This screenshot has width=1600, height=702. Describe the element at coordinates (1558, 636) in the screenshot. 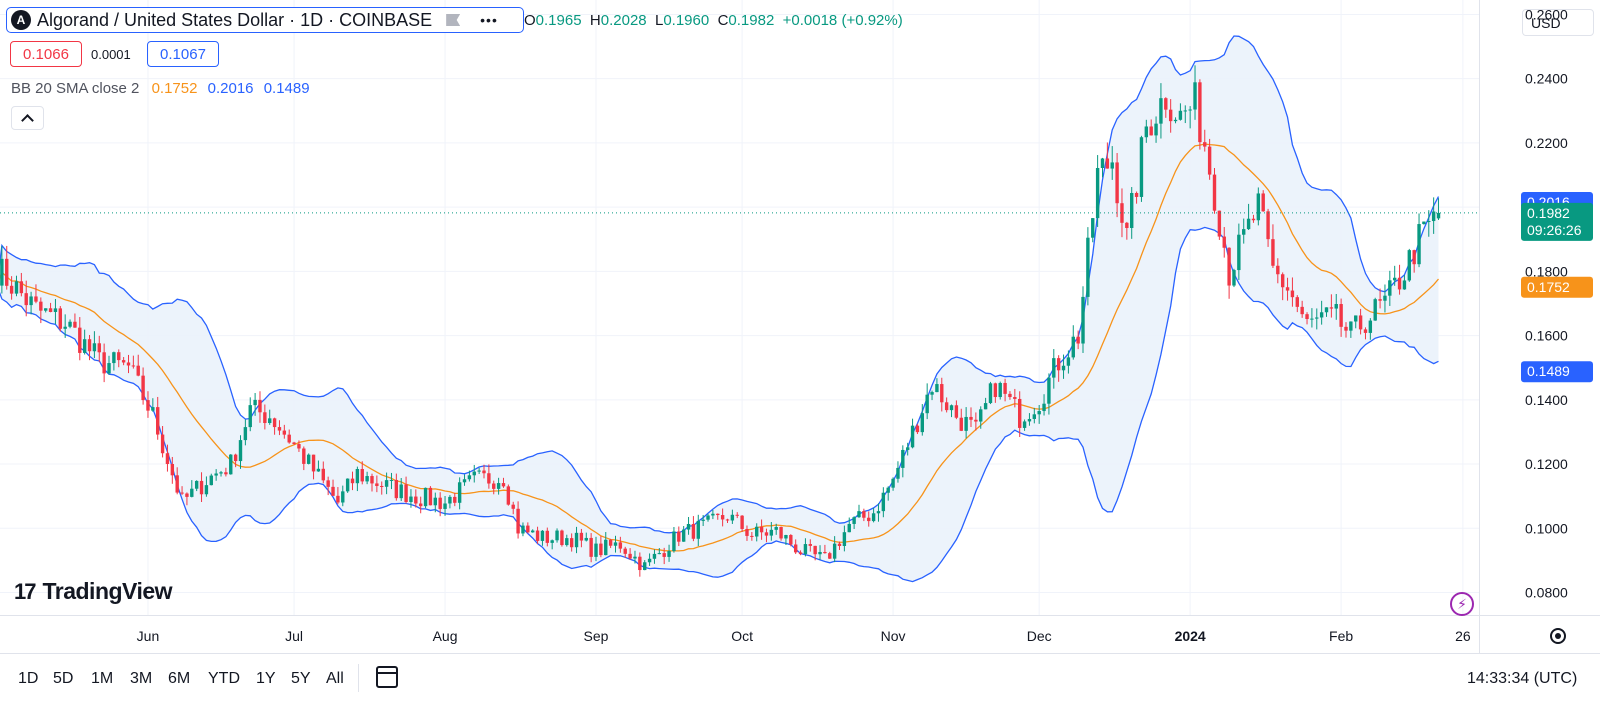

I see `gear-icon` at that location.